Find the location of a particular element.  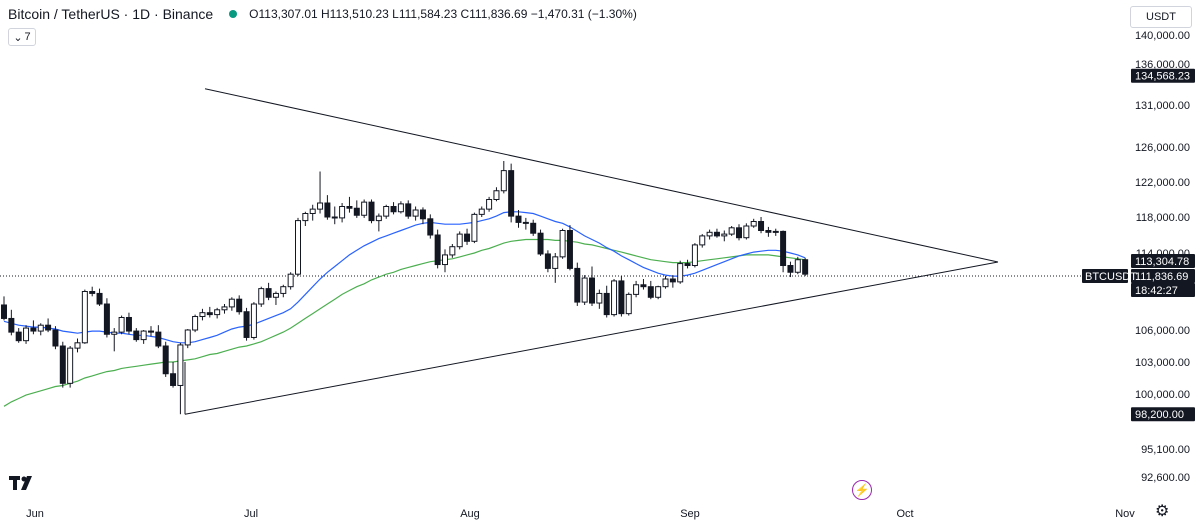

gear-icon: ⚙ is located at coordinates (1162, 511).